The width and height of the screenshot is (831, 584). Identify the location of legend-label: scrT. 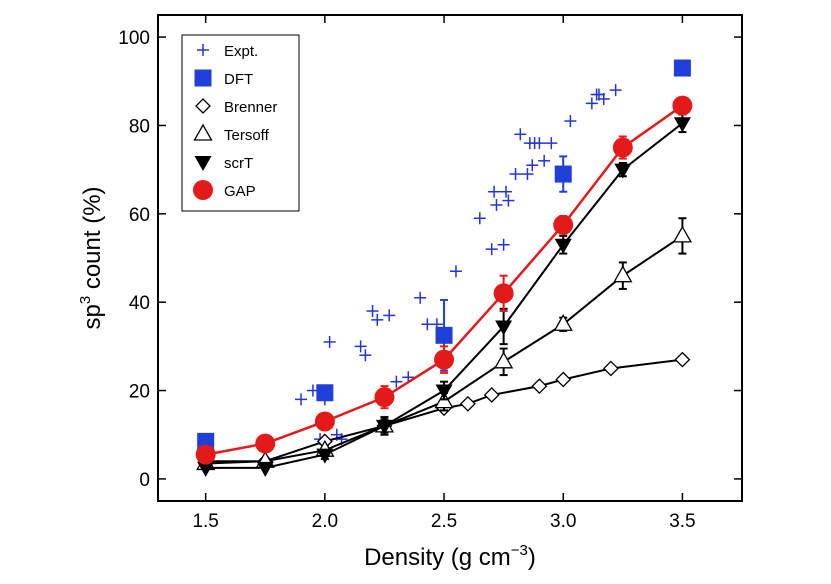
(238, 163).